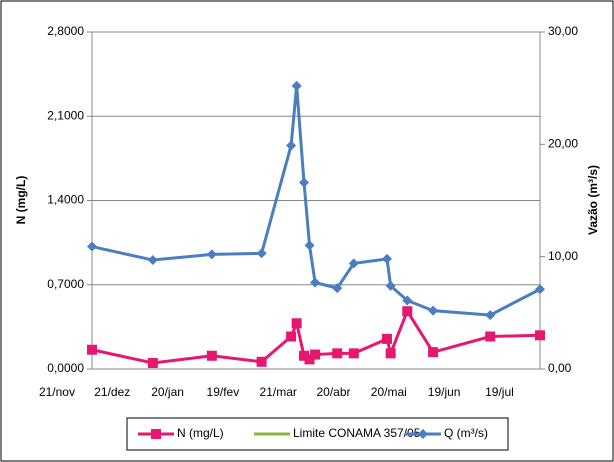 The image size is (614, 462). What do you see at coordinates (563, 144) in the screenshot?
I see `y2-tick-label: 20,00` at bounding box center [563, 144].